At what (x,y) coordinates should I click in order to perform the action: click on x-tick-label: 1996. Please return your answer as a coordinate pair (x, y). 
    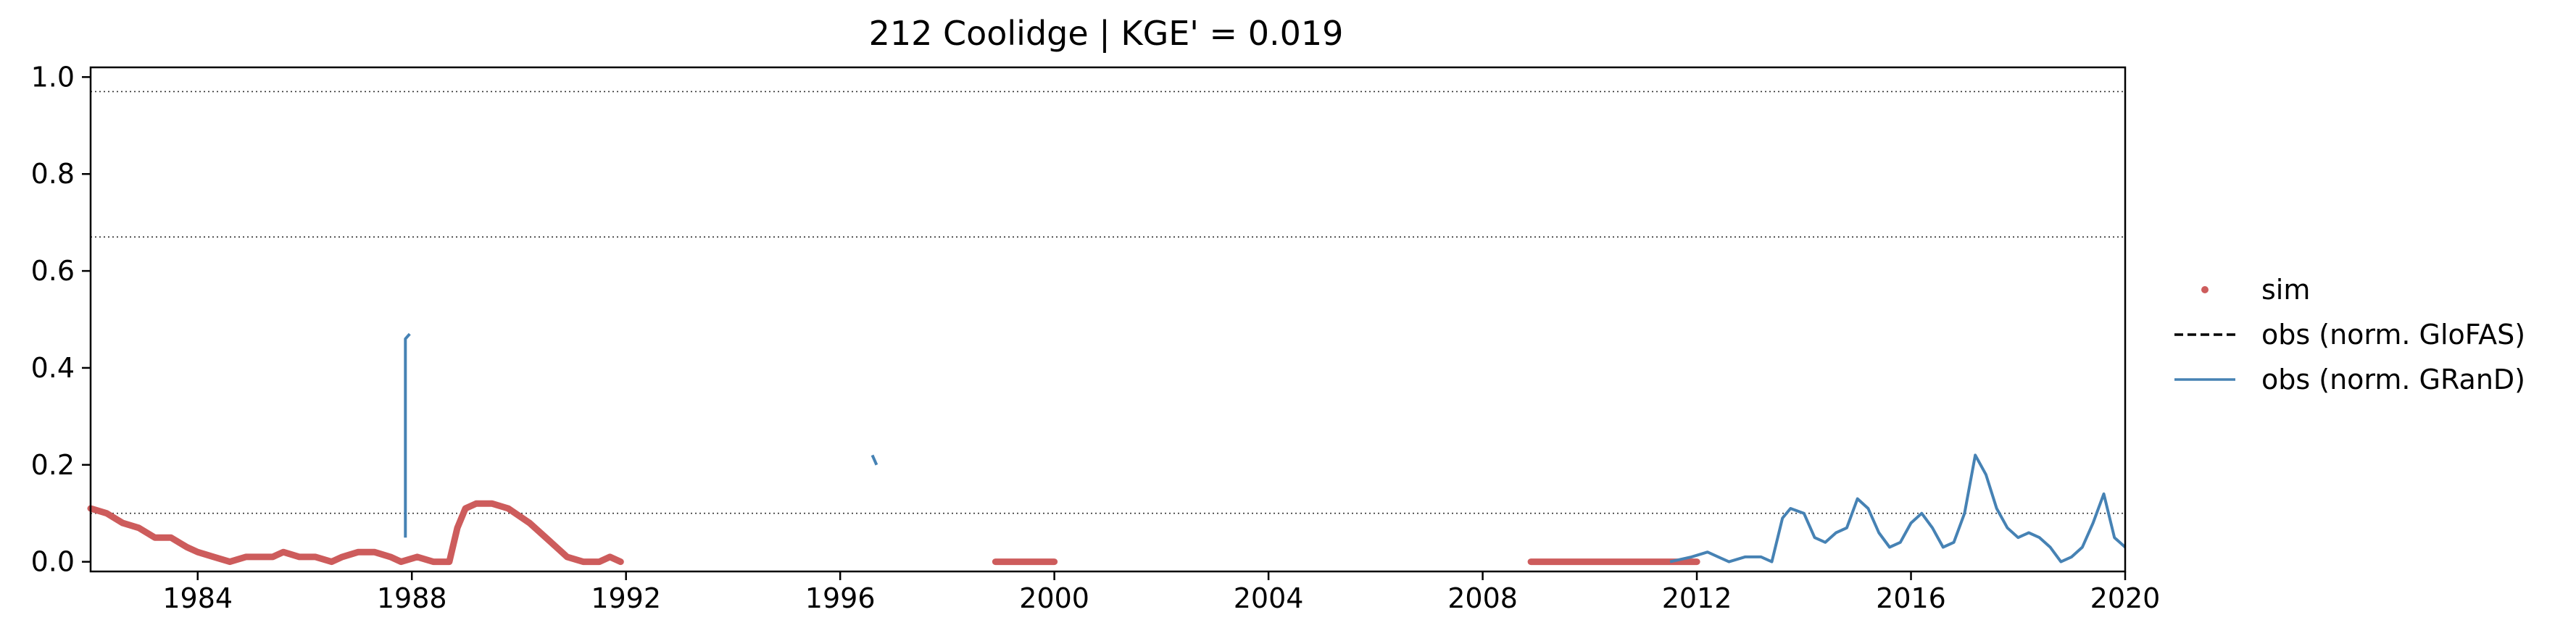
    Looking at the image, I should click on (840, 598).